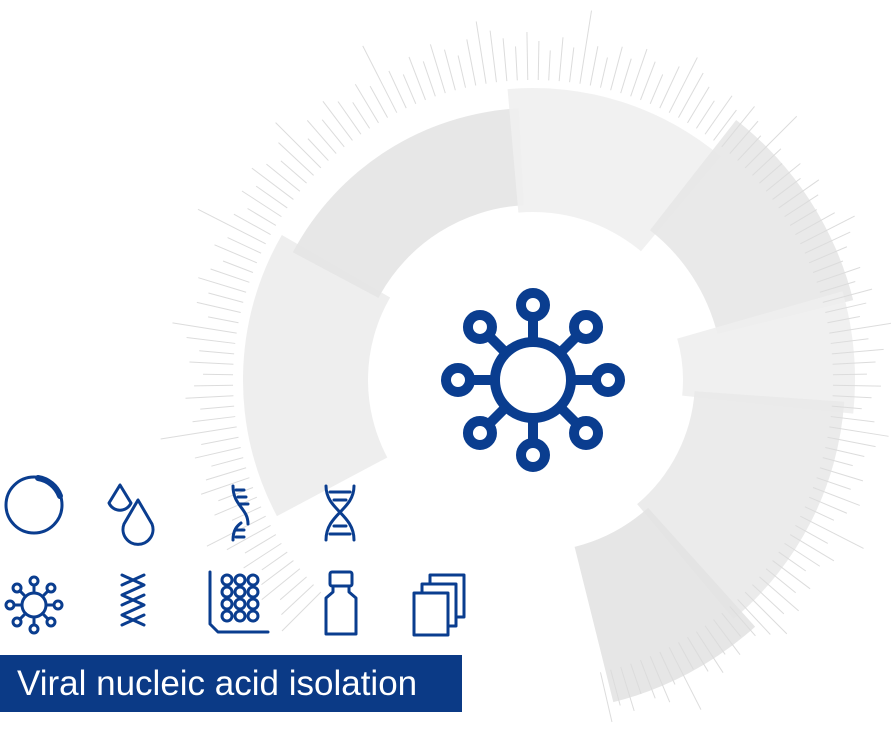  What do you see at coordinates (240, 513) in the screenshot?
I see `icon-single-strand` at bounding box center [240, 513].